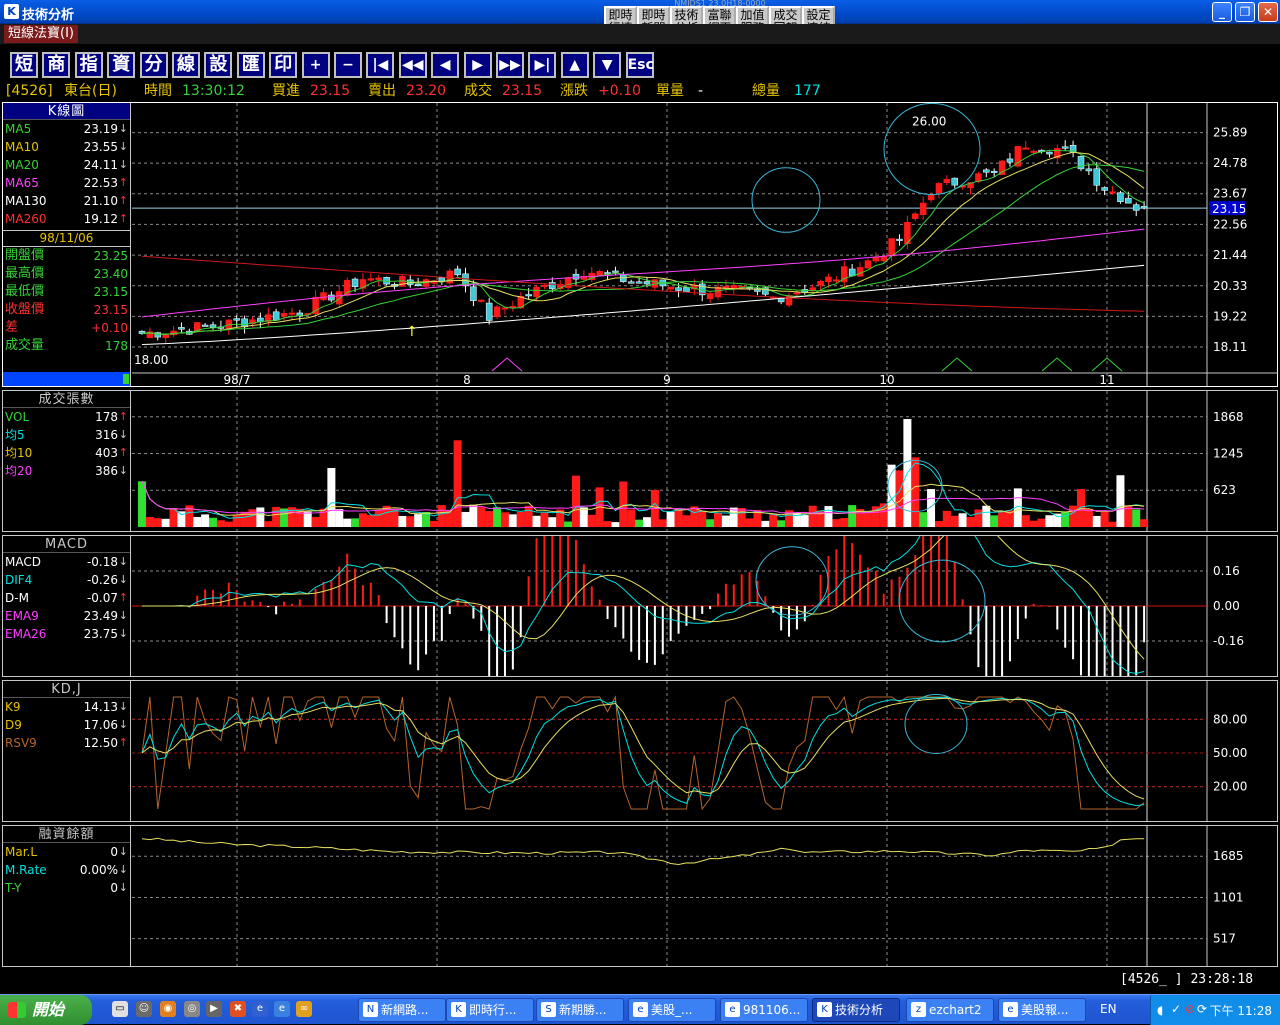  I want to click on legend-value: 22.53, so click(100, 183).